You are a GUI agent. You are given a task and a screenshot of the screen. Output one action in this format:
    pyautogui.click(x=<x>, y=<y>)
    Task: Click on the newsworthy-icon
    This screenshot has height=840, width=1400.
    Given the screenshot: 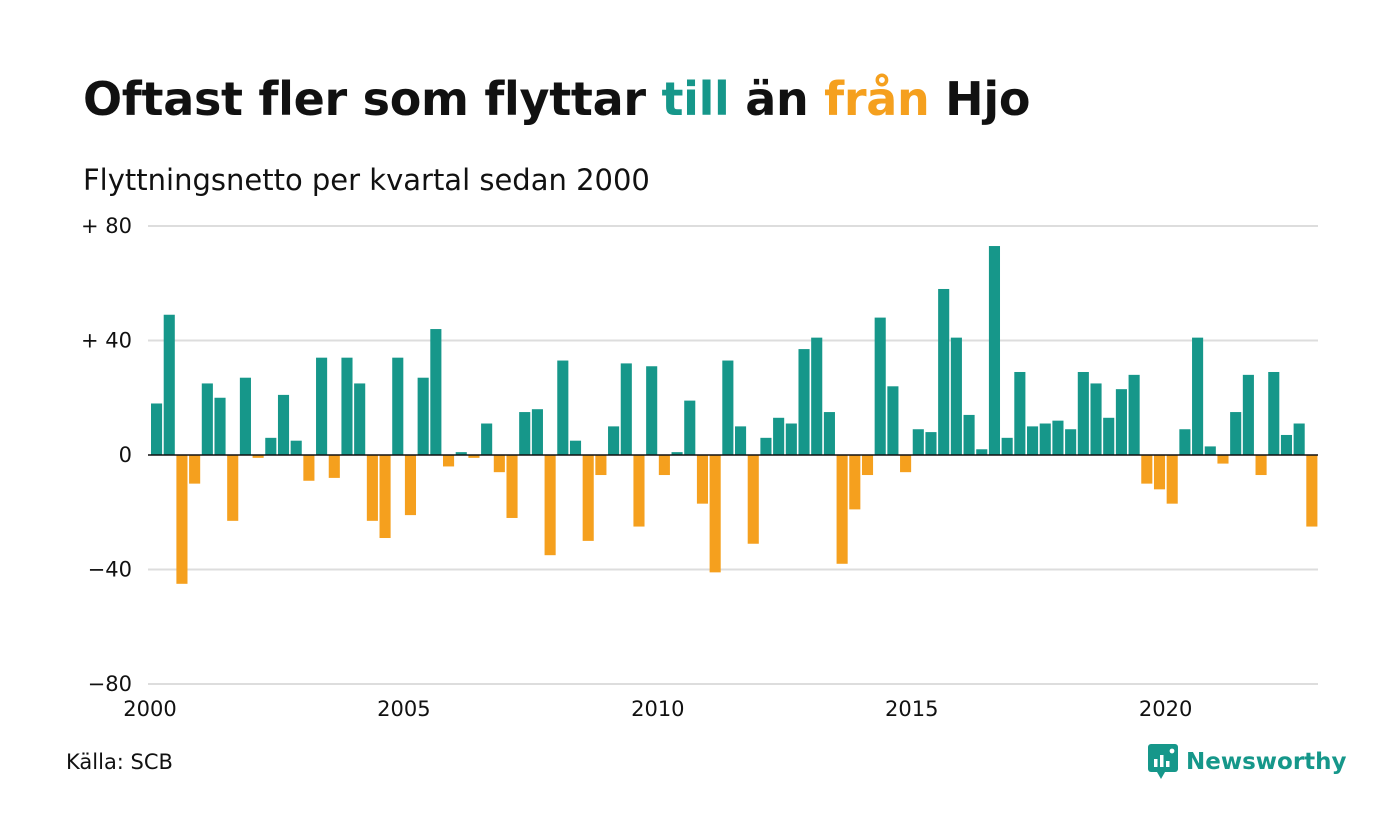 What is the action you would take?
    pyautogui.click(x=1163, y=761)
    